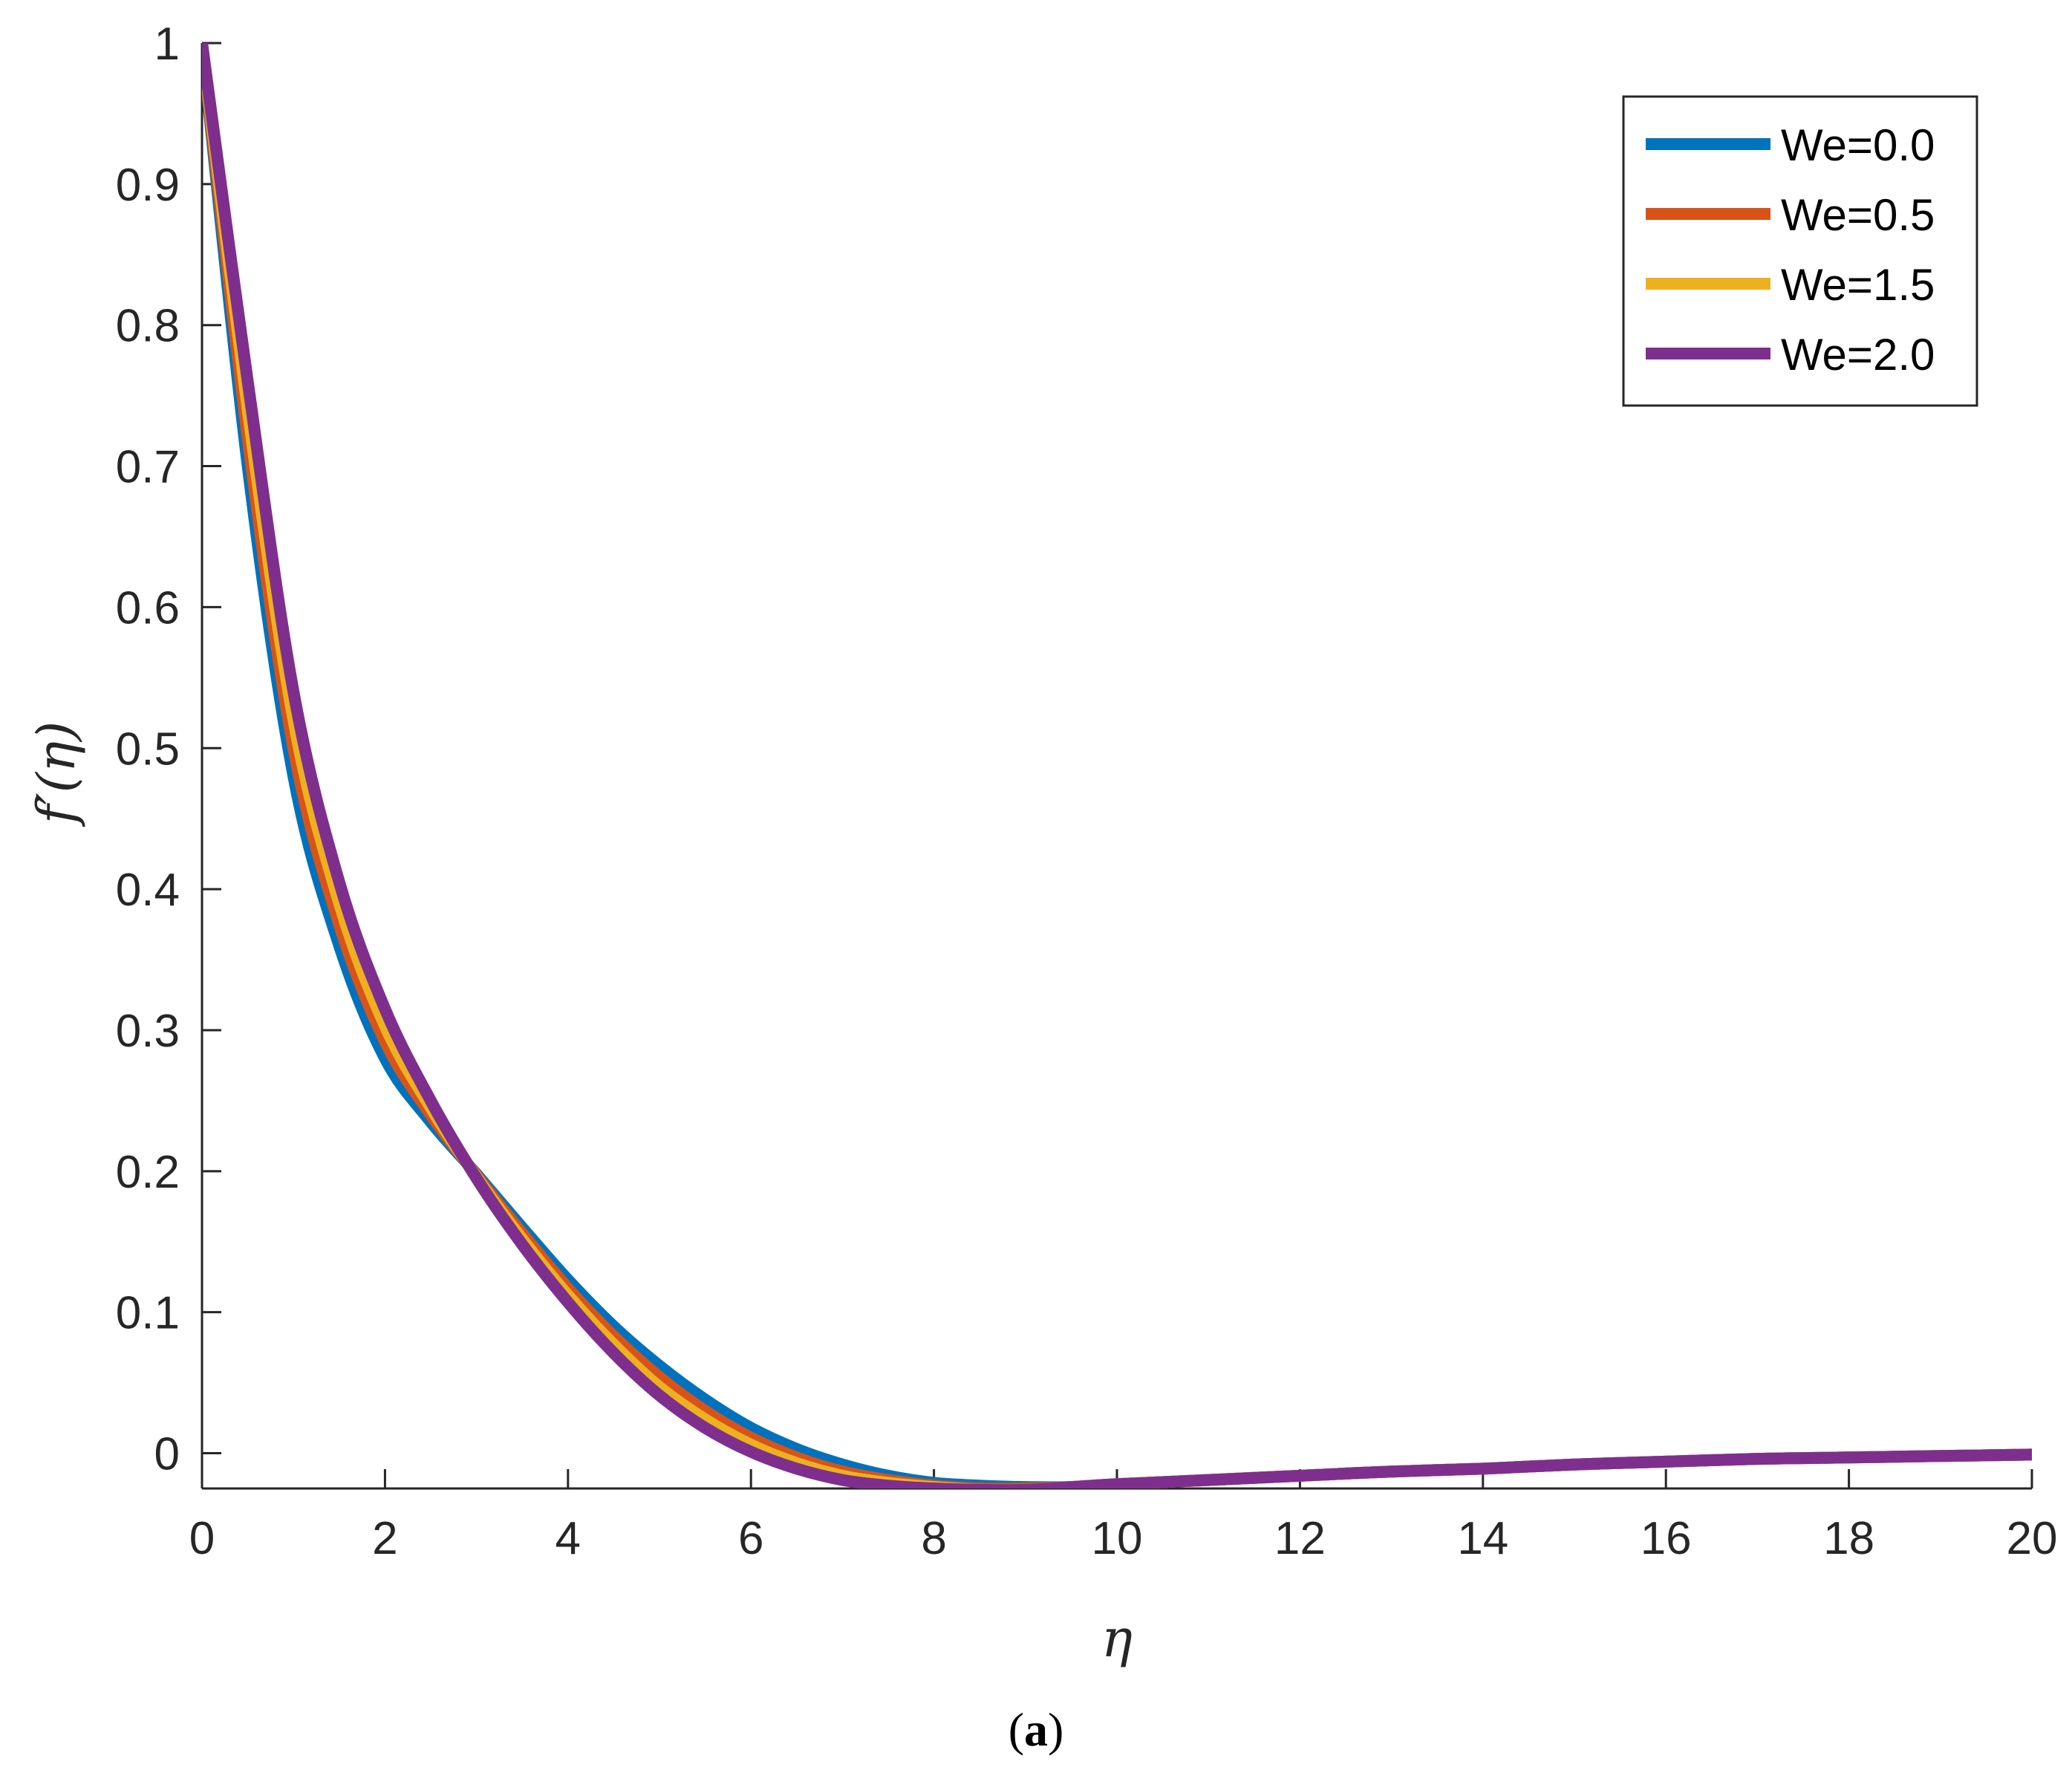  I want to click on figure-caption: (a), so click(1036, 1729).